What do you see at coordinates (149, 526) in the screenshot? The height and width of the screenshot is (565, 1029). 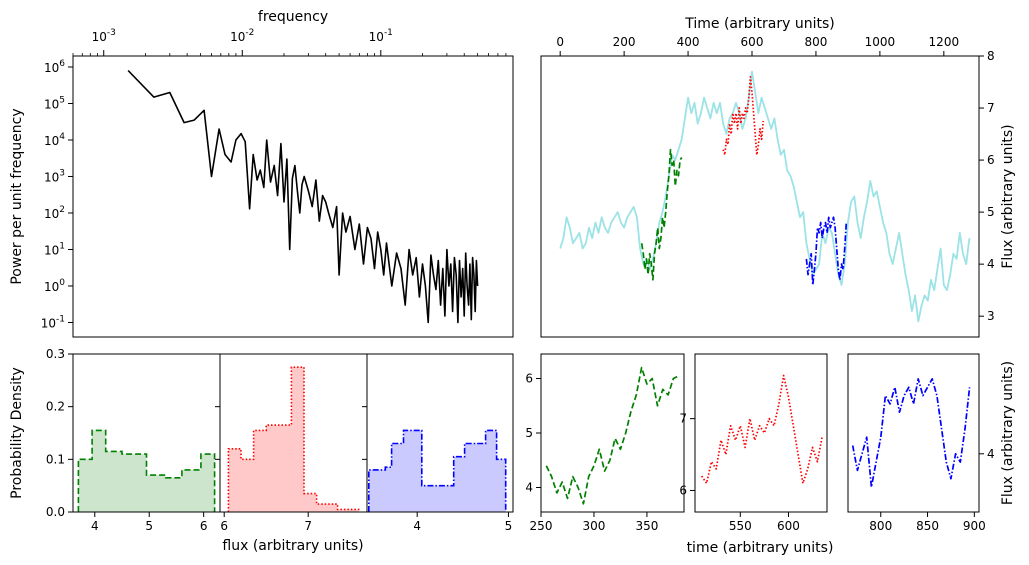 I see `hist-green-xtick-label: 5` at bounding box center [149, 526].